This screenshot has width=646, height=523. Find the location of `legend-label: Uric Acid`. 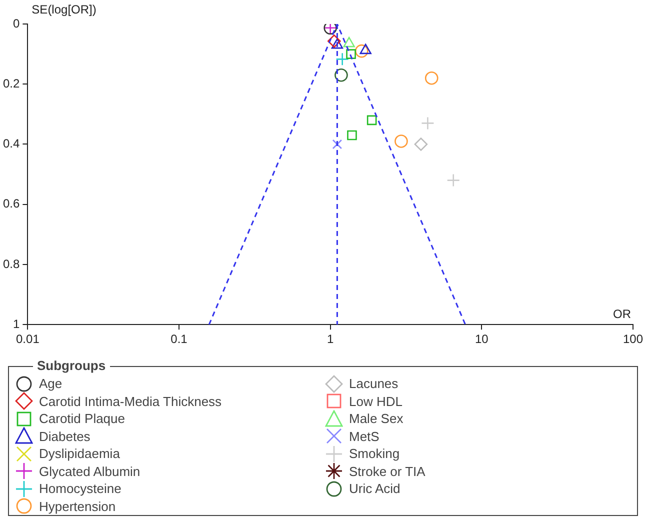

legend-label: Uric Acid is located at coordinates (374, 488).